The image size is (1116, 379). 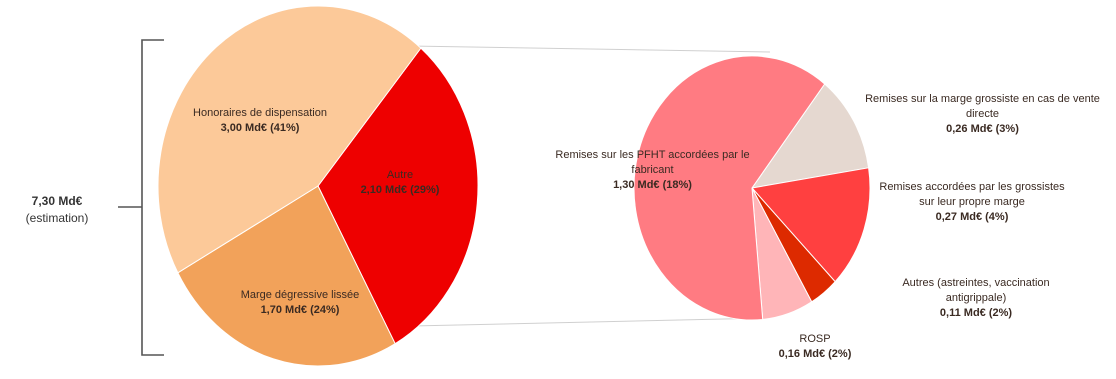 What do you see at coordinates (286, 276) in the screenshot?
I see `slice-marge-de-gressive-lisse-e` at bounding box center [286, 276].